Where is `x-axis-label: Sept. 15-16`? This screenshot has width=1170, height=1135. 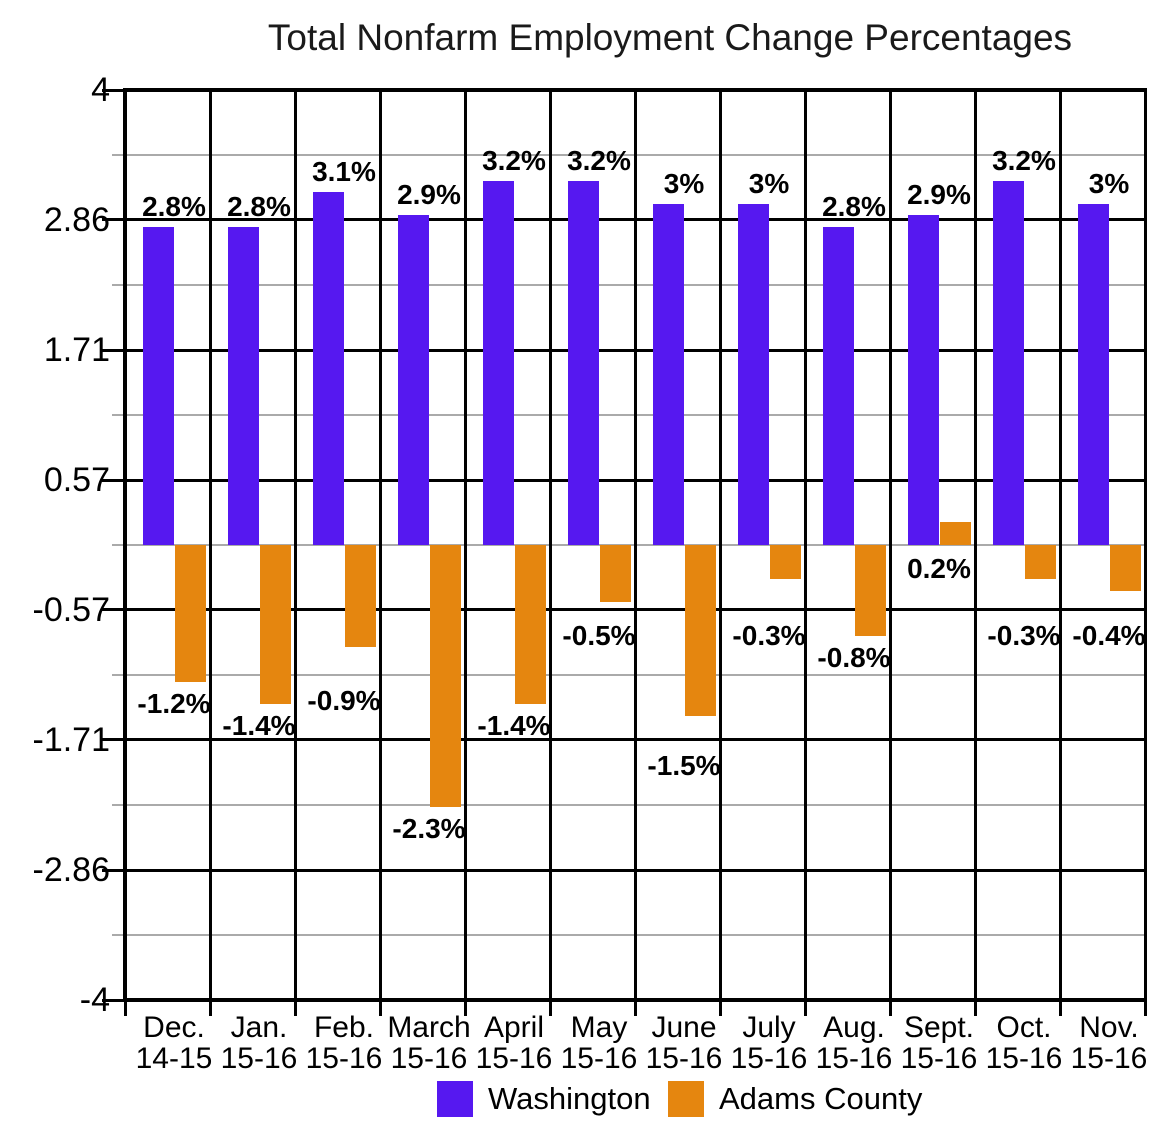 x-axis-label: Sept. 15-16 is located at coordinates (939, 1043).